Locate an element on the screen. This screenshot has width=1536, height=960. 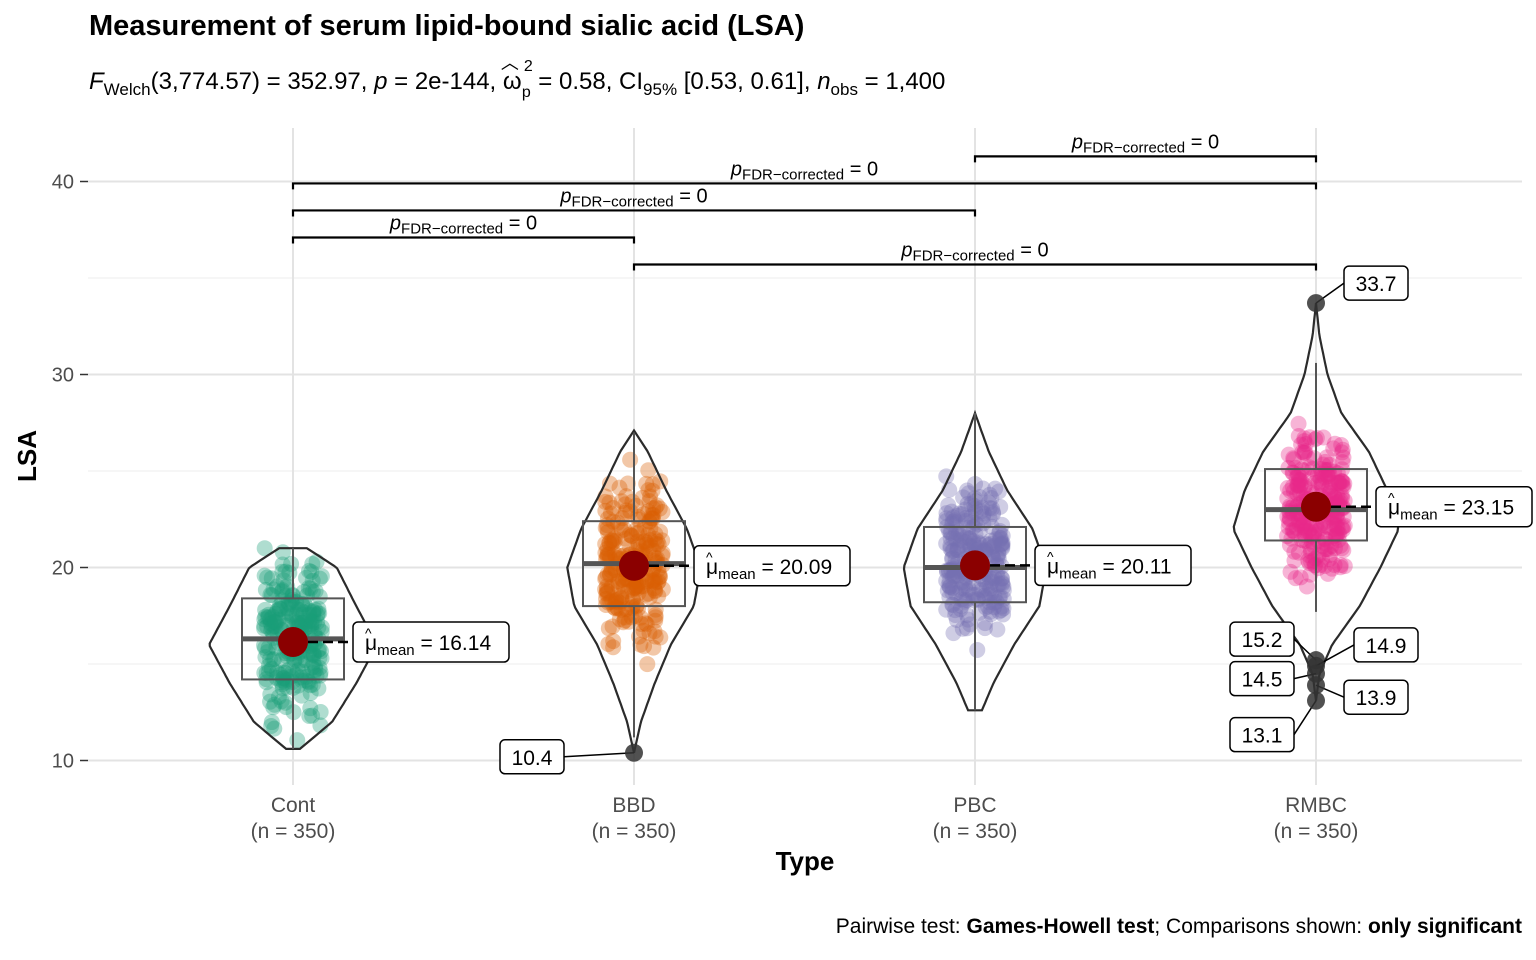
outlier-label: 14.5 is located at coordinates (1262, 680).